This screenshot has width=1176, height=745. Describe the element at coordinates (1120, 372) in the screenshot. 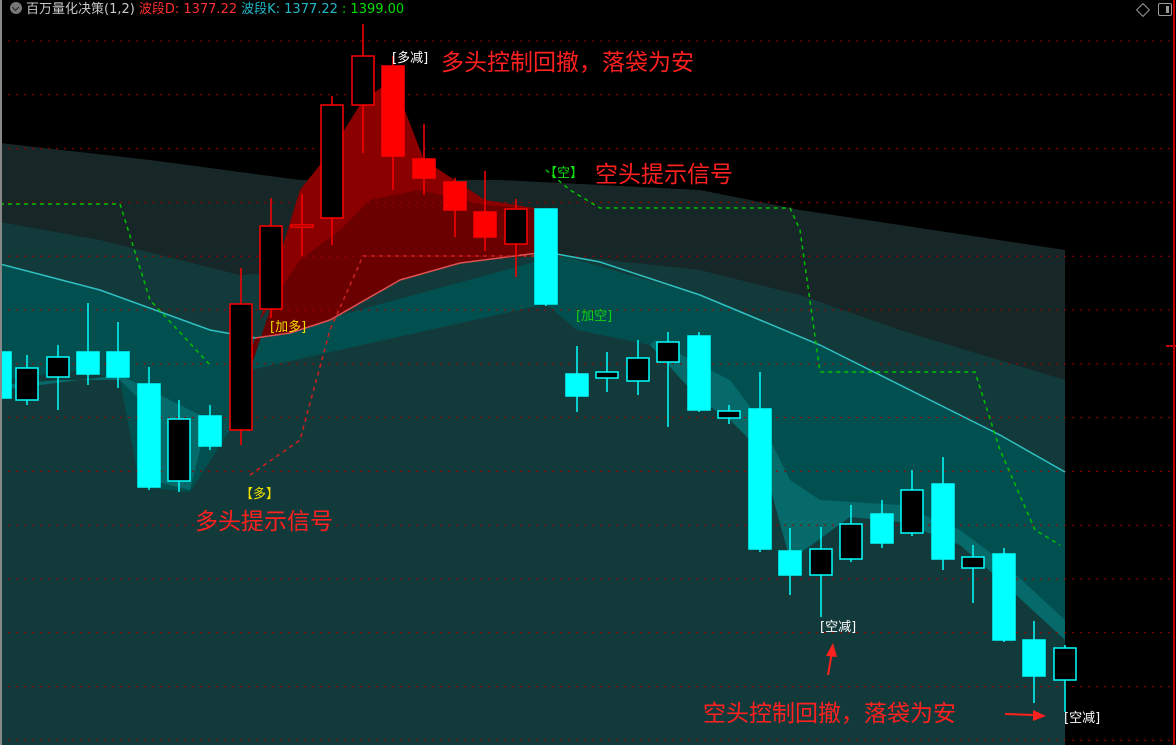

I see `right-margin` at that location.